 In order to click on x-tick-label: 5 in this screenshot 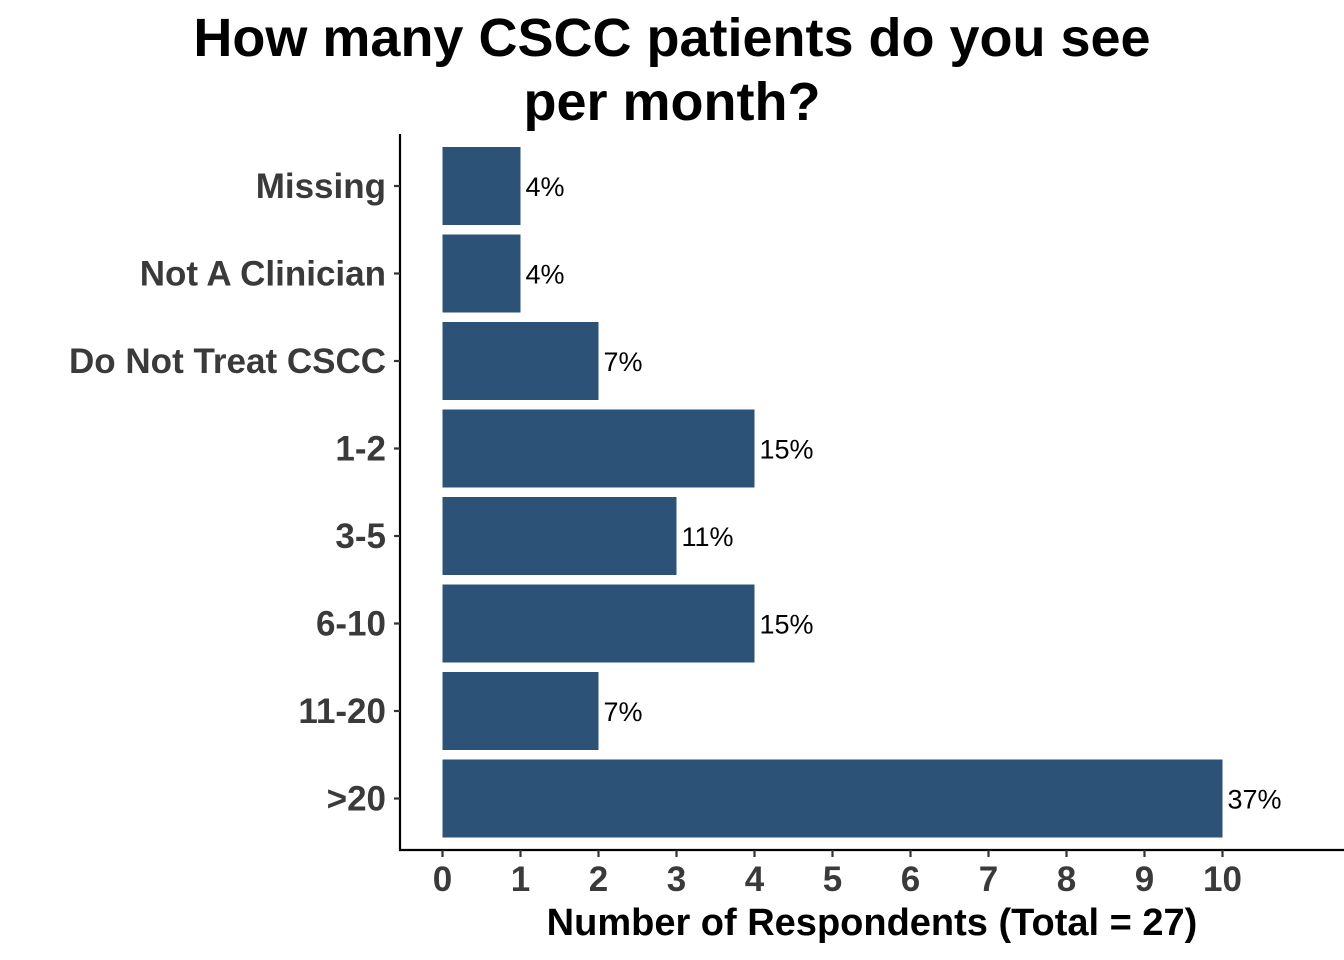, I will do `click(832, 879)`.